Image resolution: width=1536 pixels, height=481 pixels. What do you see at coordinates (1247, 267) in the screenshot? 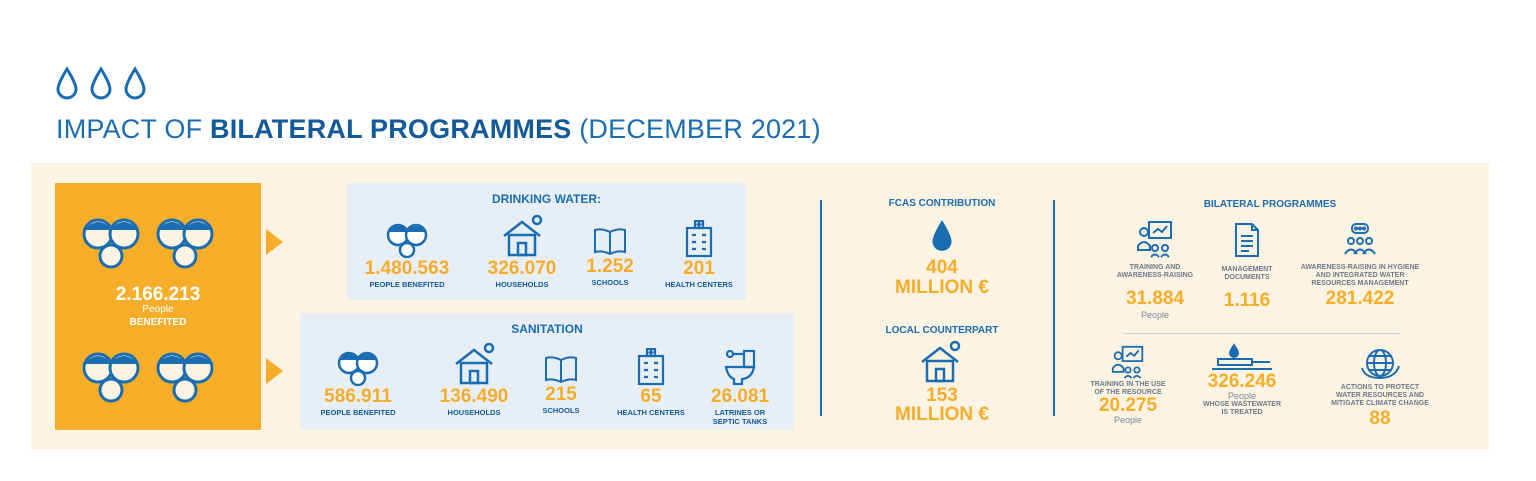
I see `management-stat: MANAGEMENT DOCUMENTS 1.116` at bounding box center [1247, 267].